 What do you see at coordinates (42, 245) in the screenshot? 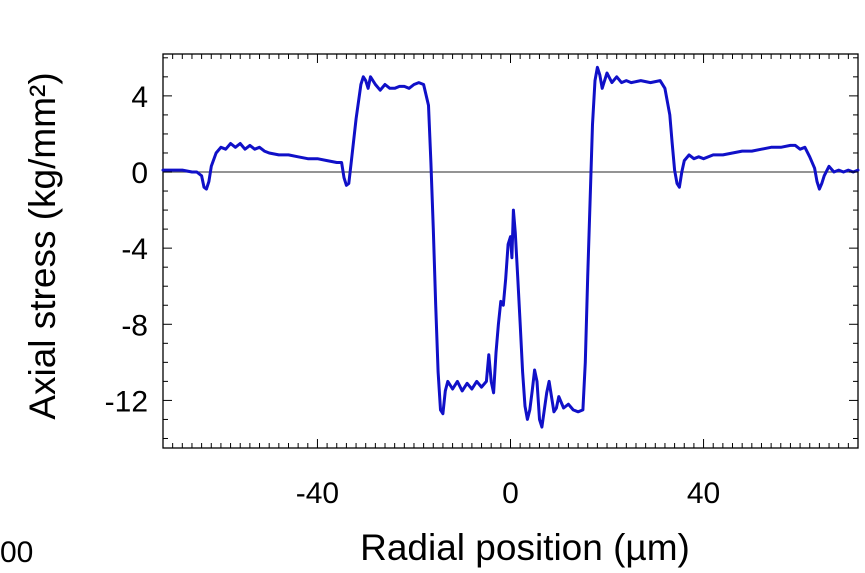
I see `y-axis-label: Axial stress (kg/mm²)` at bounding box center [42, 245].